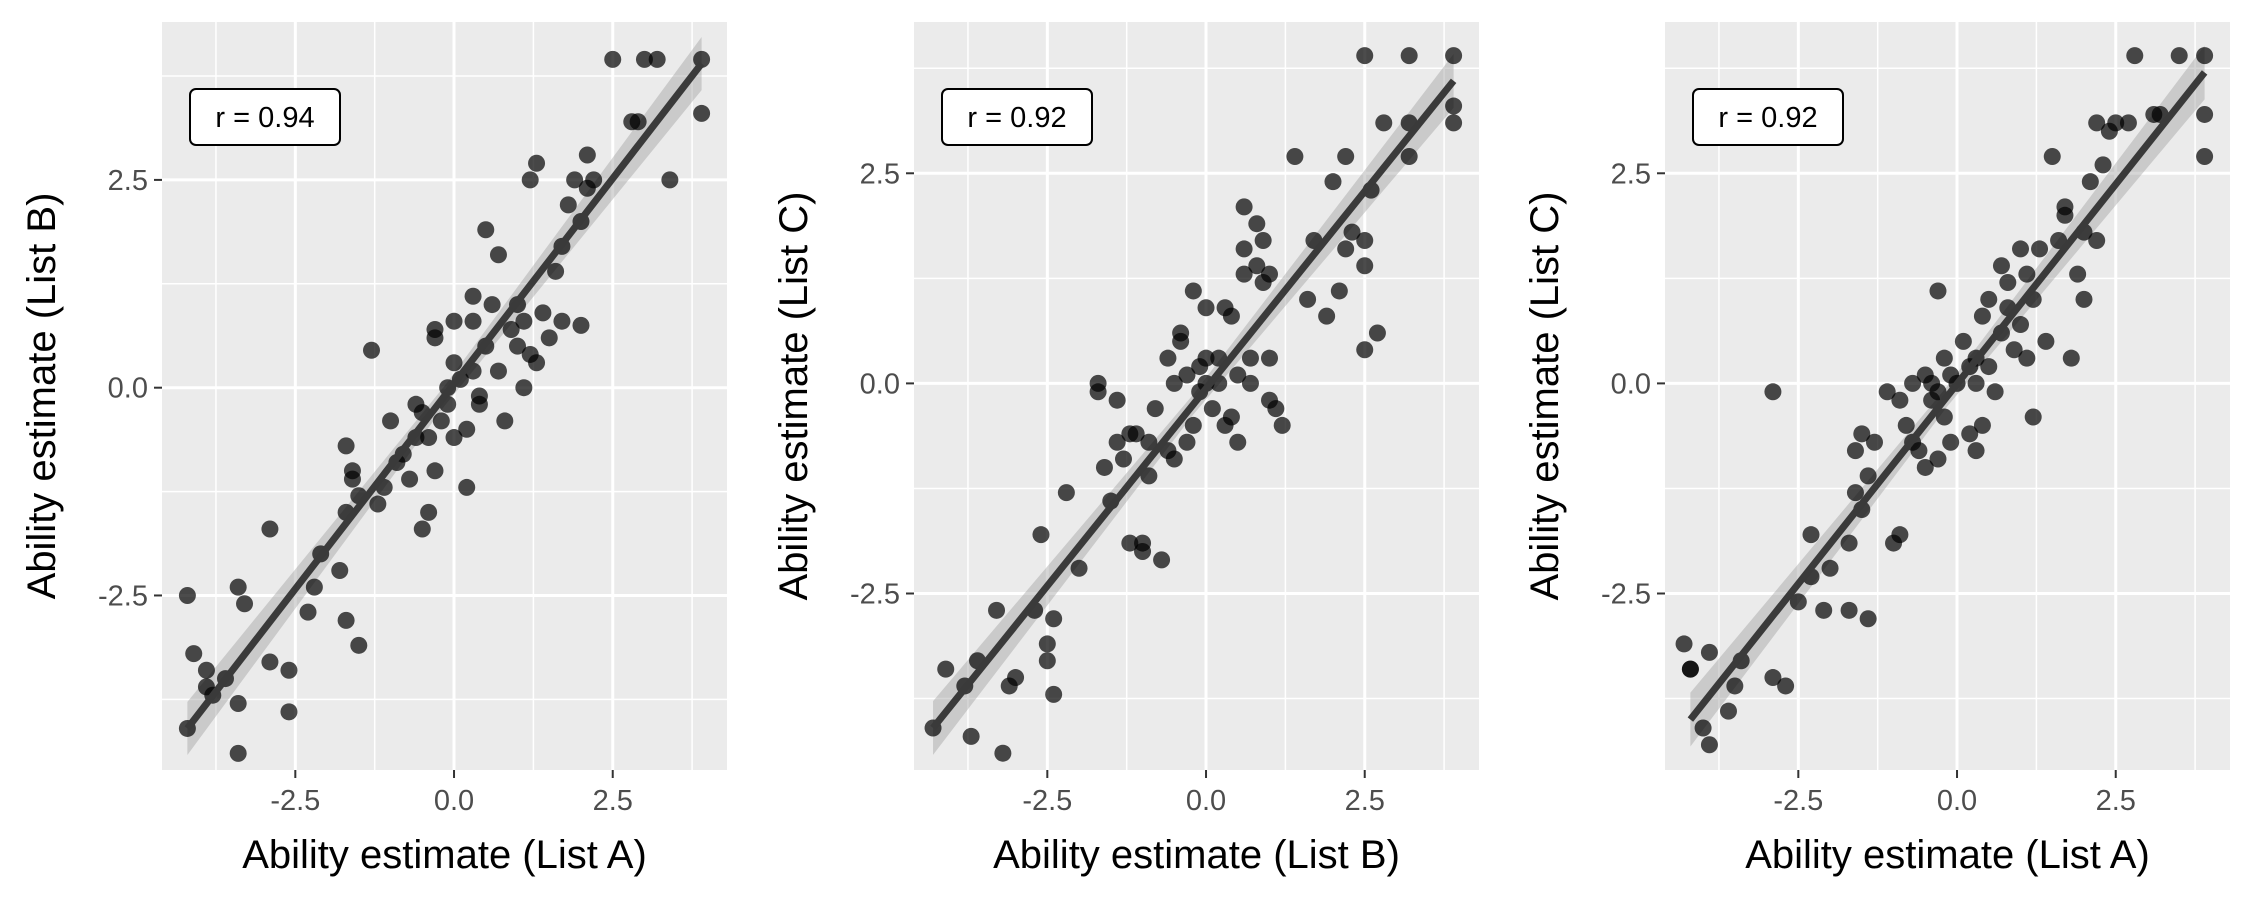 This screenshot has height=900, width=2250. I want to click on y-tick-label: 0.0, so click(880, 384).